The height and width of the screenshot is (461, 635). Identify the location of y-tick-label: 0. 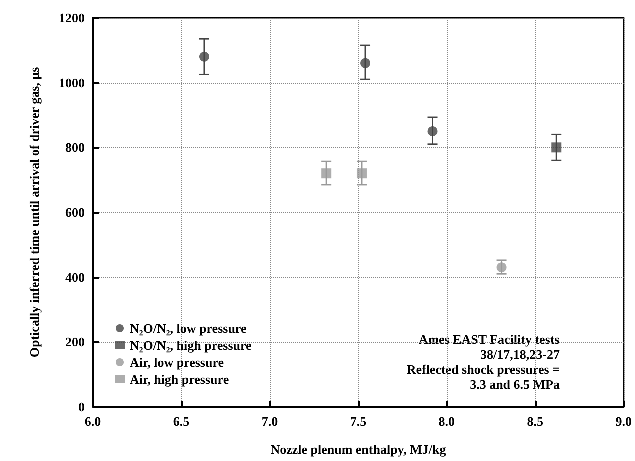
(81, 407).